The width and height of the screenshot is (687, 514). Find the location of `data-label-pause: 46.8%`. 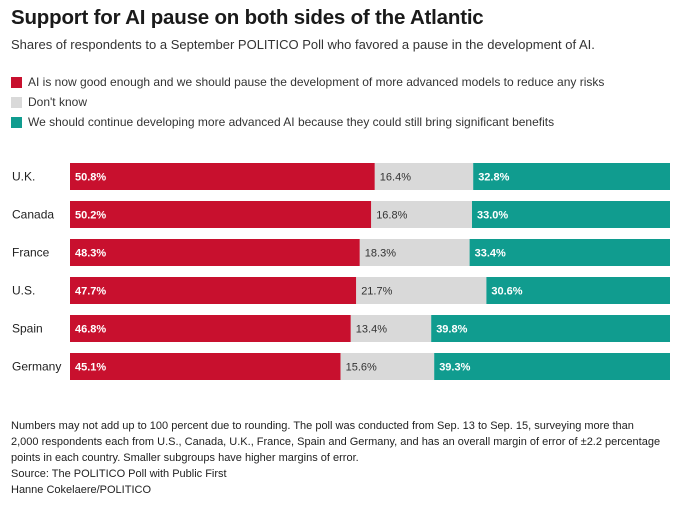

data-label-pause: 46.8% is located at coordinates (90, 330).